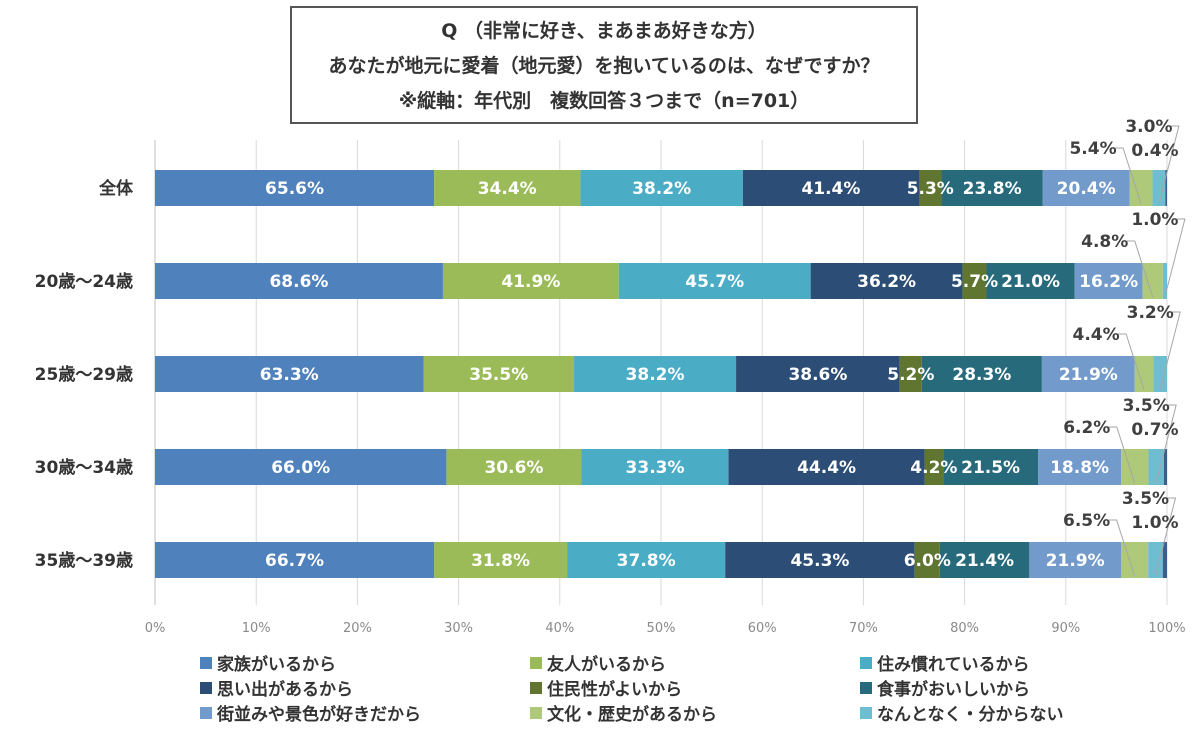  What do you see at coordinates (498, 375) in the screenshot?
I see `data-label: 35.5%` at bounding box center [498, 375].